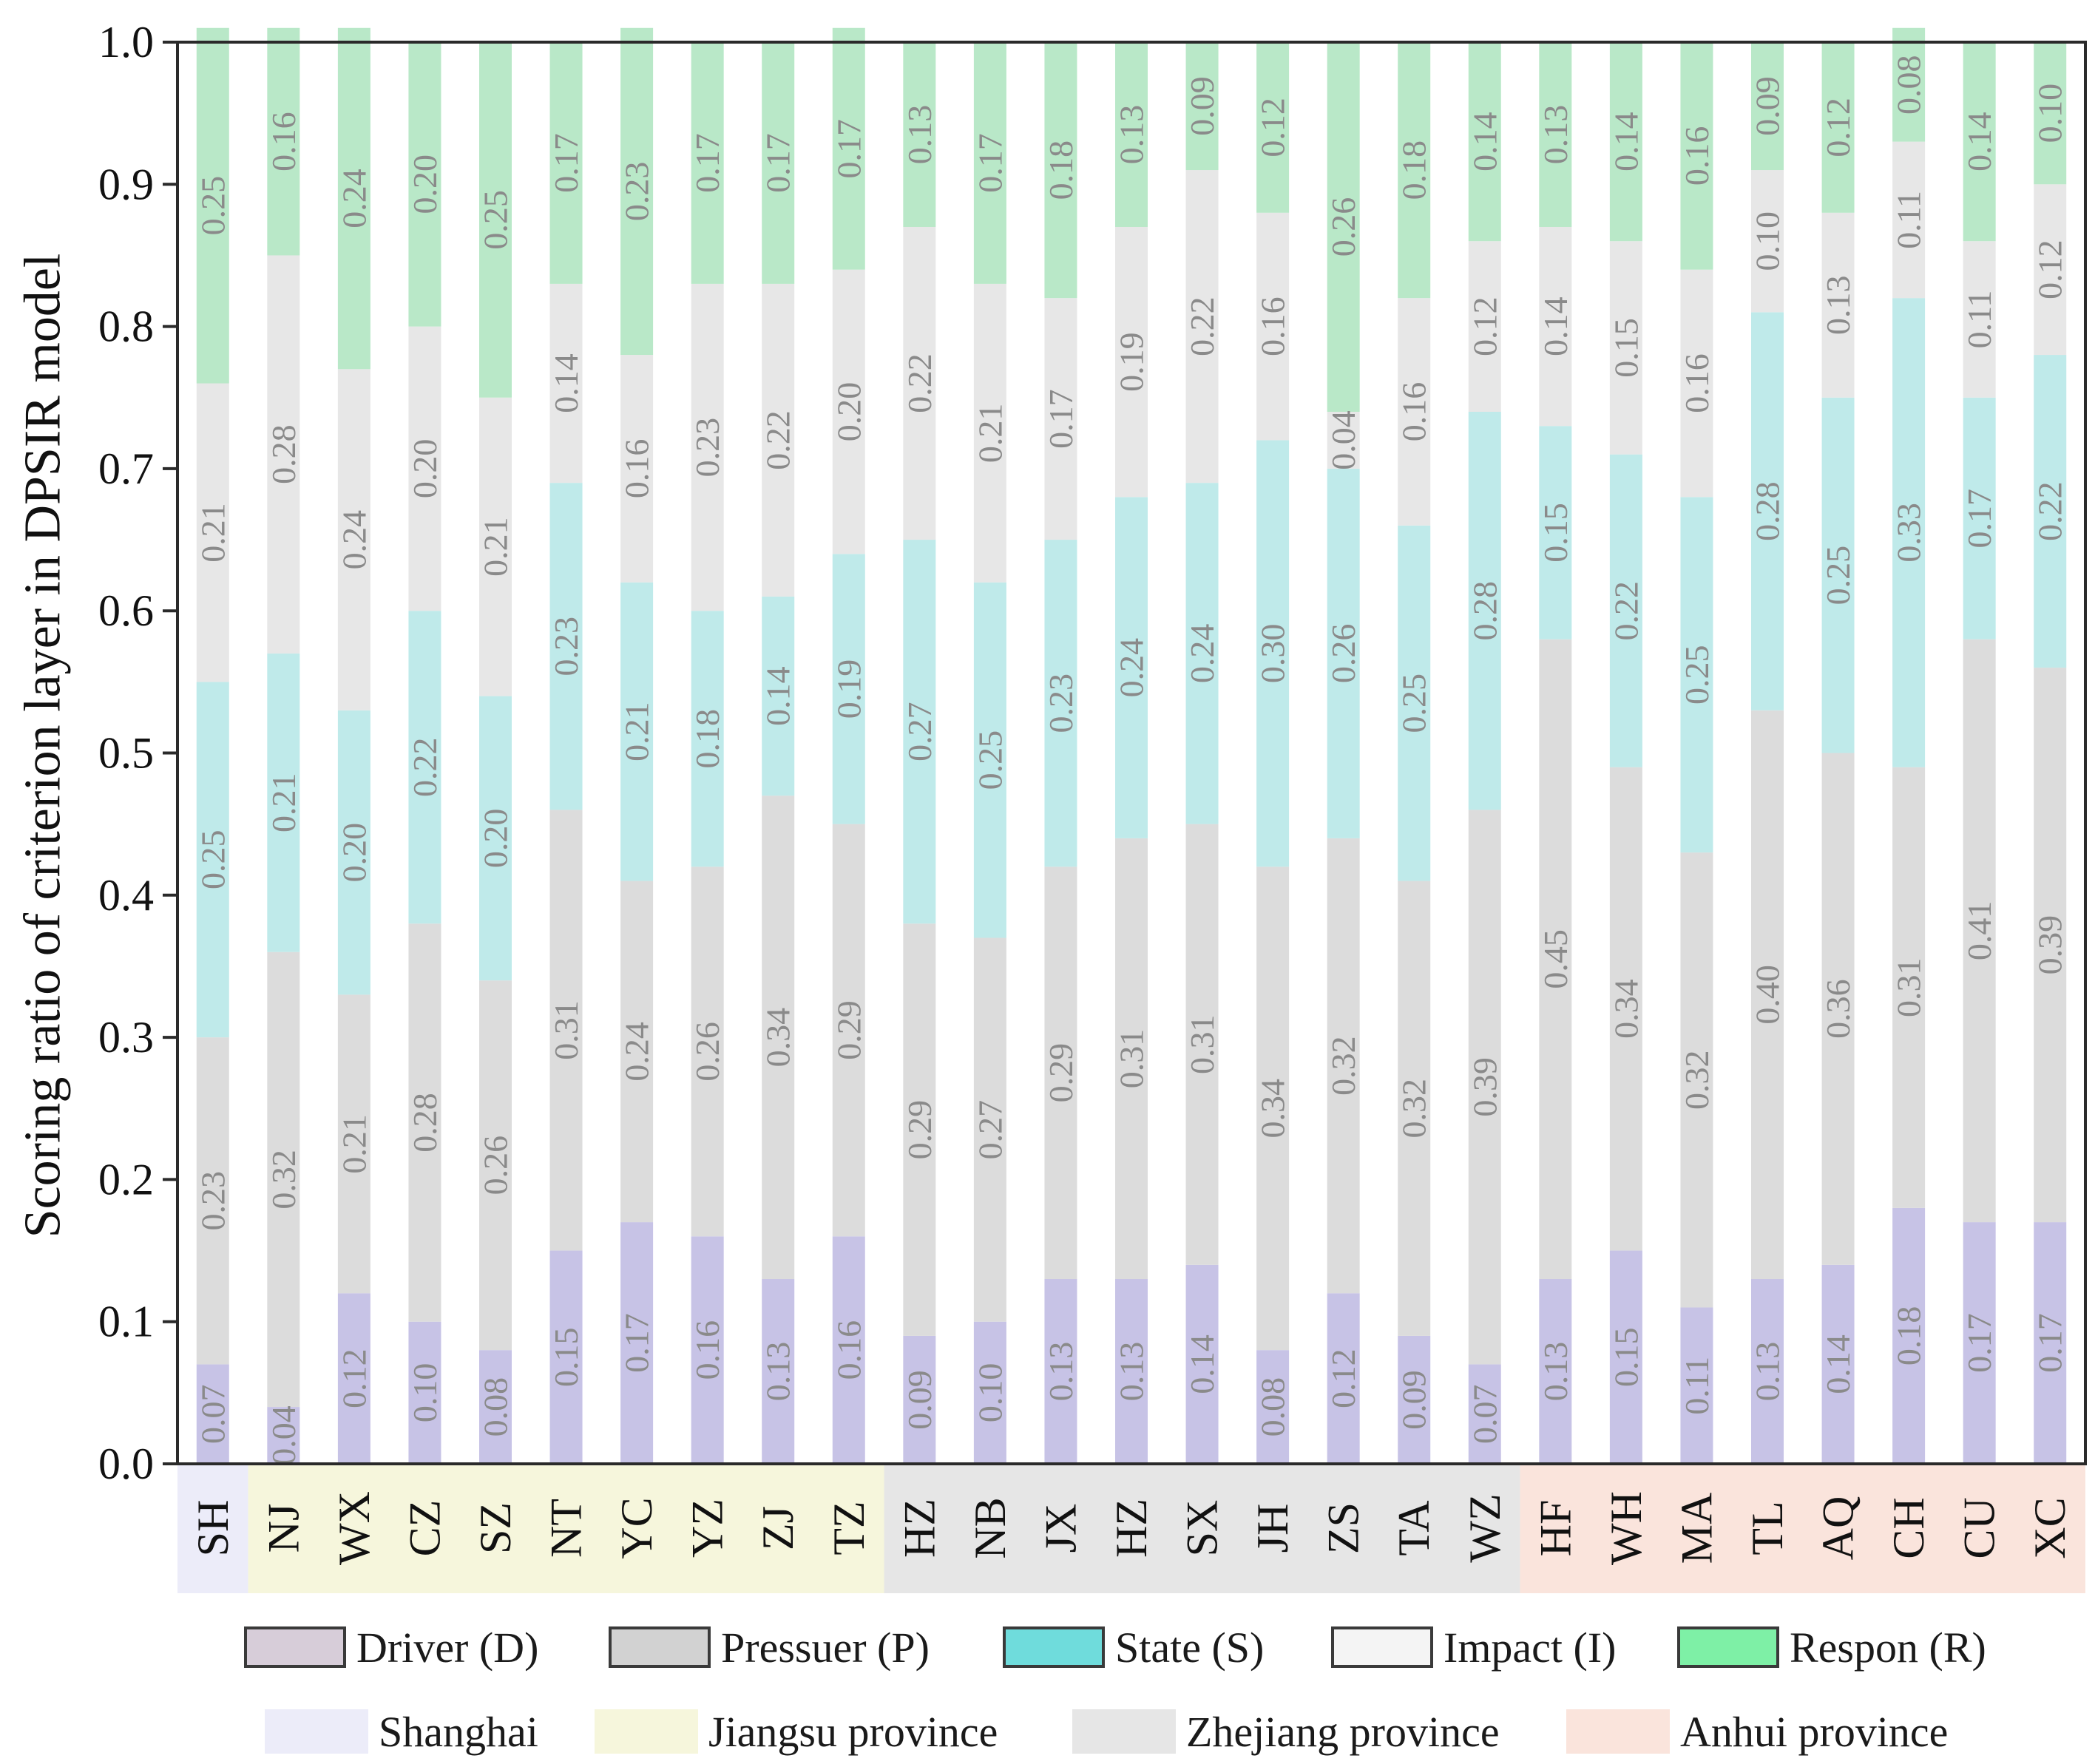 This screenshot has height=1764, width=2095. What do you see at coordinates (1273, 1109) in the screenshot?
I see `segment-value-label: 0.34` at bounding box center [1273, 1109].